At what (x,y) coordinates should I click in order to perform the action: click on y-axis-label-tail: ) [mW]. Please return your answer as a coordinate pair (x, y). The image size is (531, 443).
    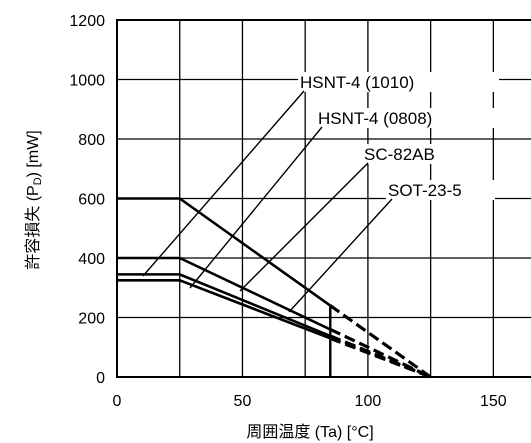
    Looking at the image, I should click on (33, 153).